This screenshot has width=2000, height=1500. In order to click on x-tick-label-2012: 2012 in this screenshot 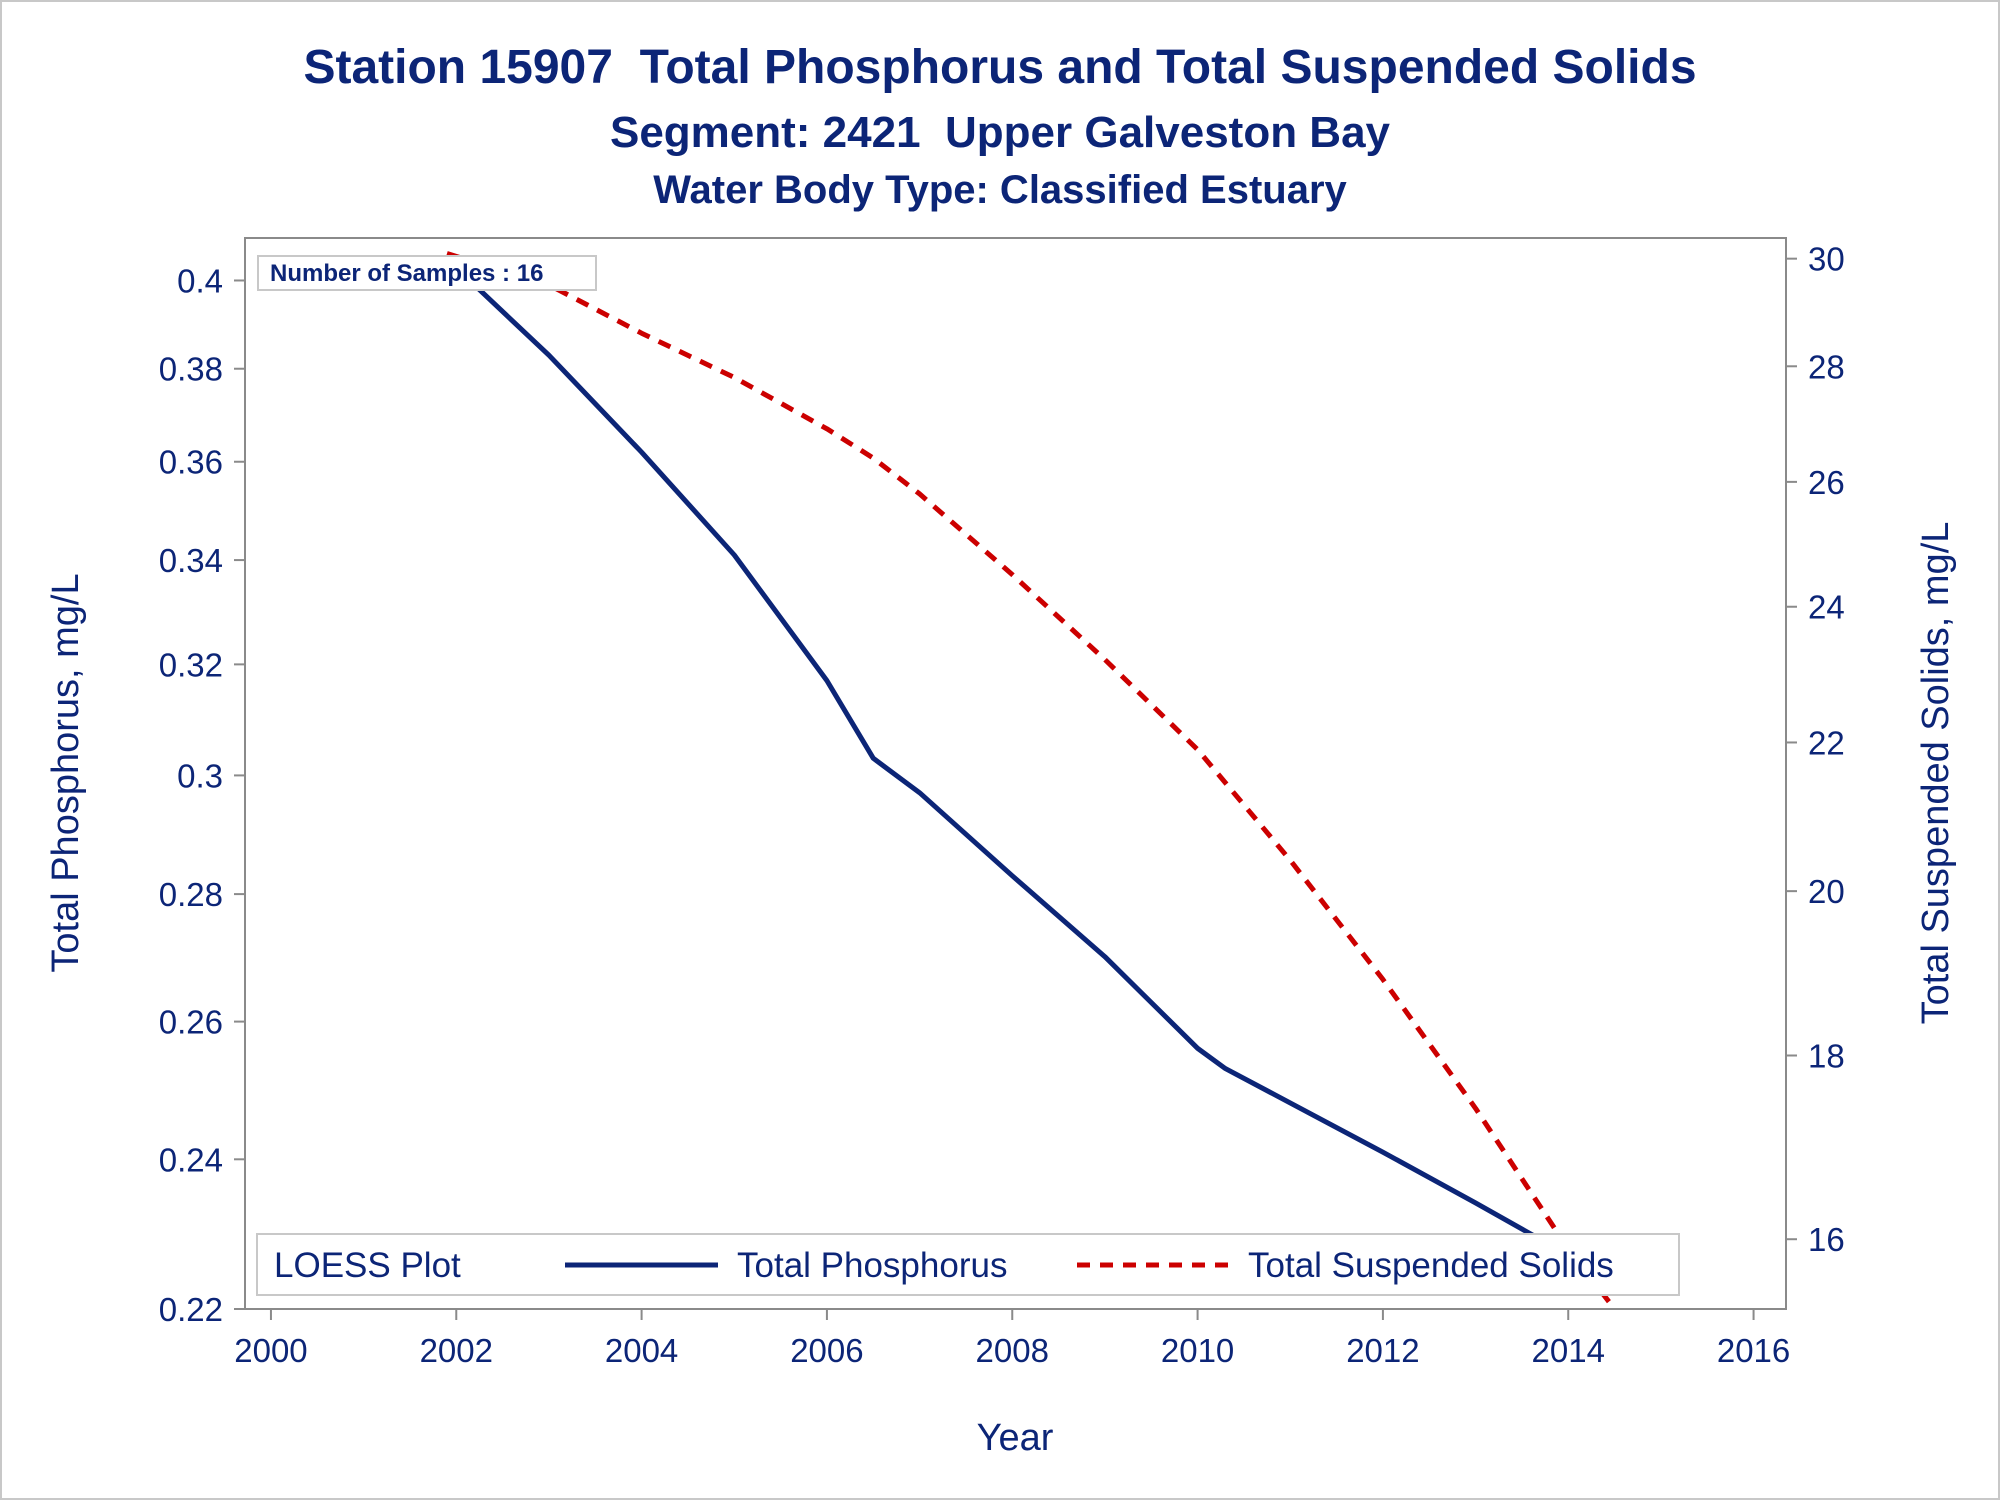, I will do `click(1382, 1350)`.